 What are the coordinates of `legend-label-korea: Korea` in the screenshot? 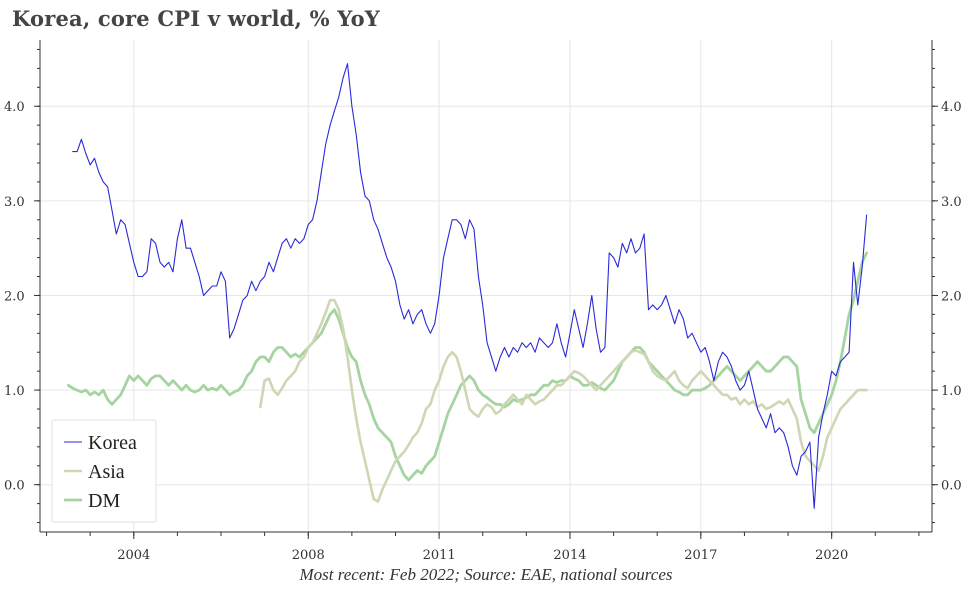 It's located at (112, 443).